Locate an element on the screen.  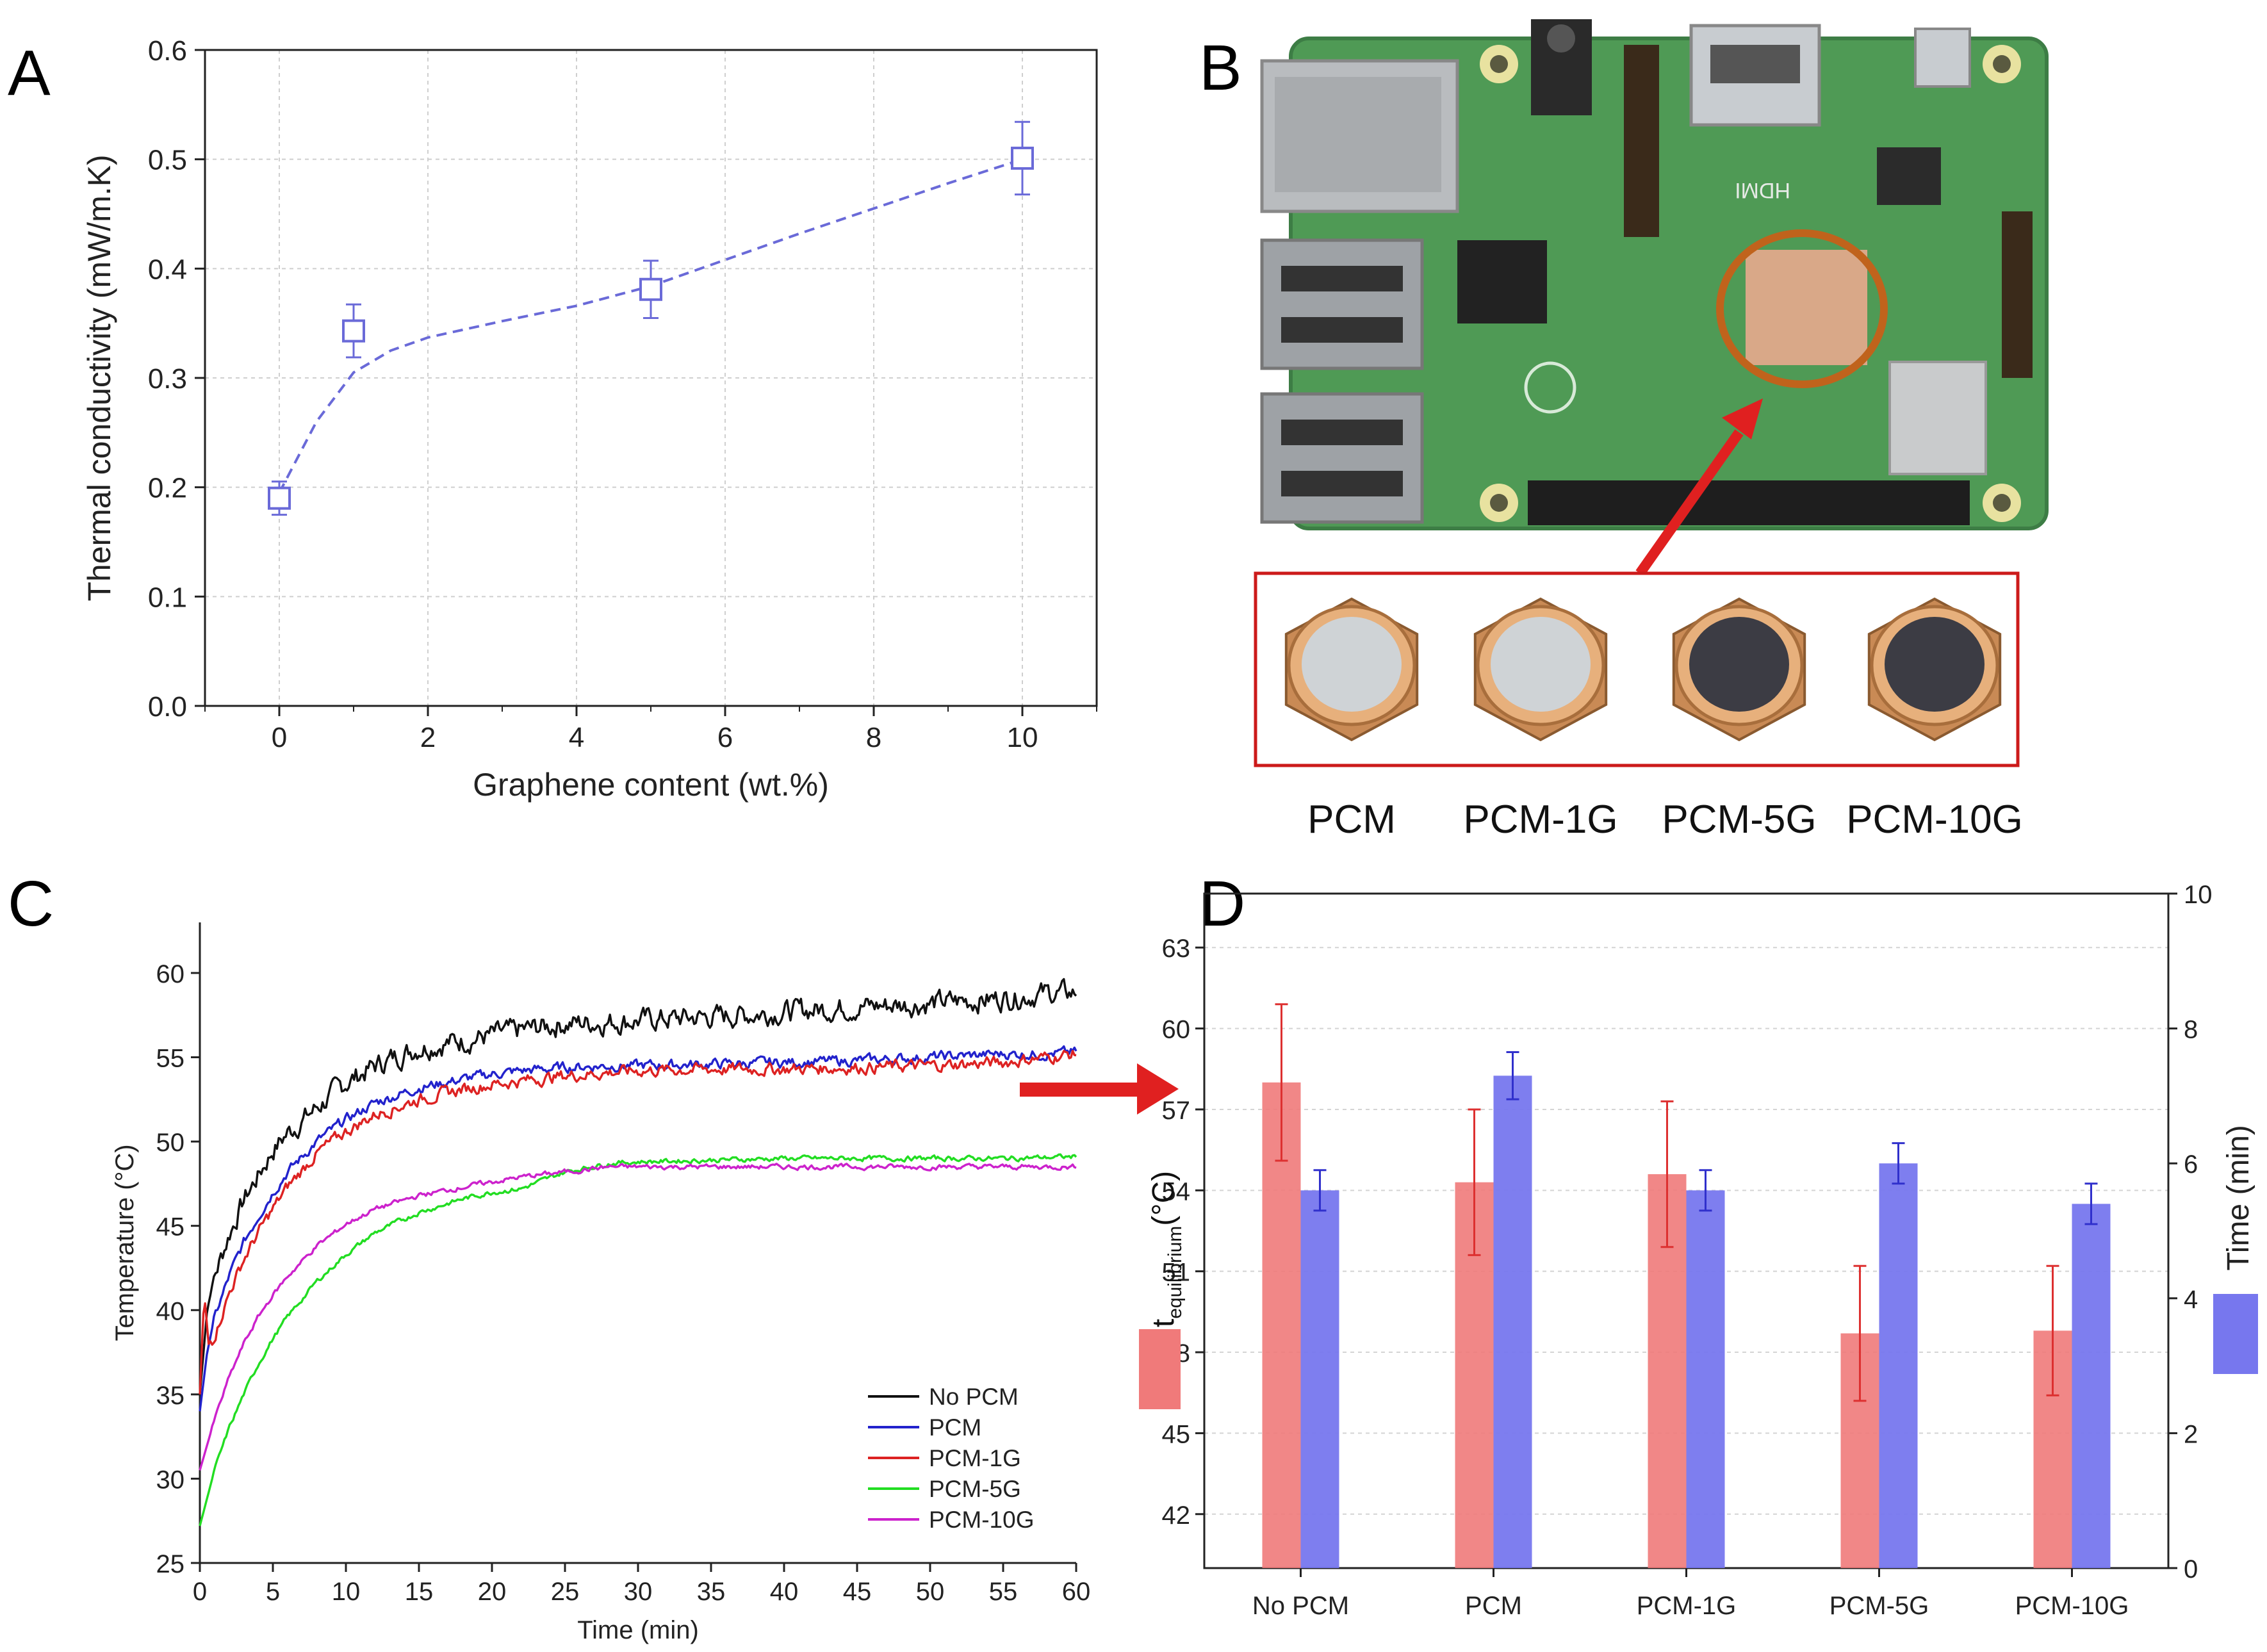
legend-label: PCM is located at coordinates (955, 1427).